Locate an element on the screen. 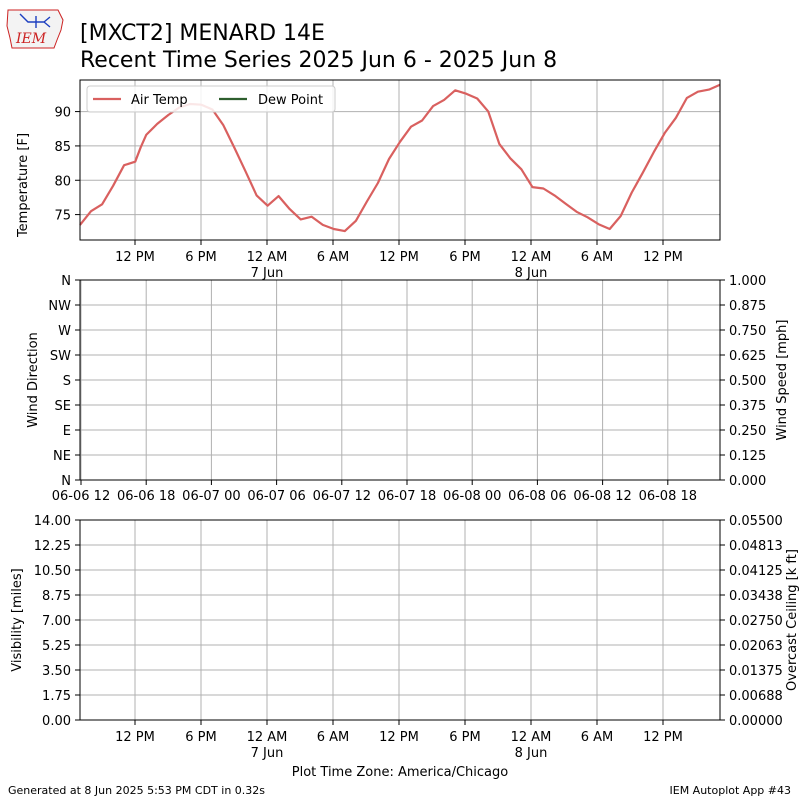 The width and height of the screenshot is (800, 800). logo-text: IEM is located at coordinates (31, 39).